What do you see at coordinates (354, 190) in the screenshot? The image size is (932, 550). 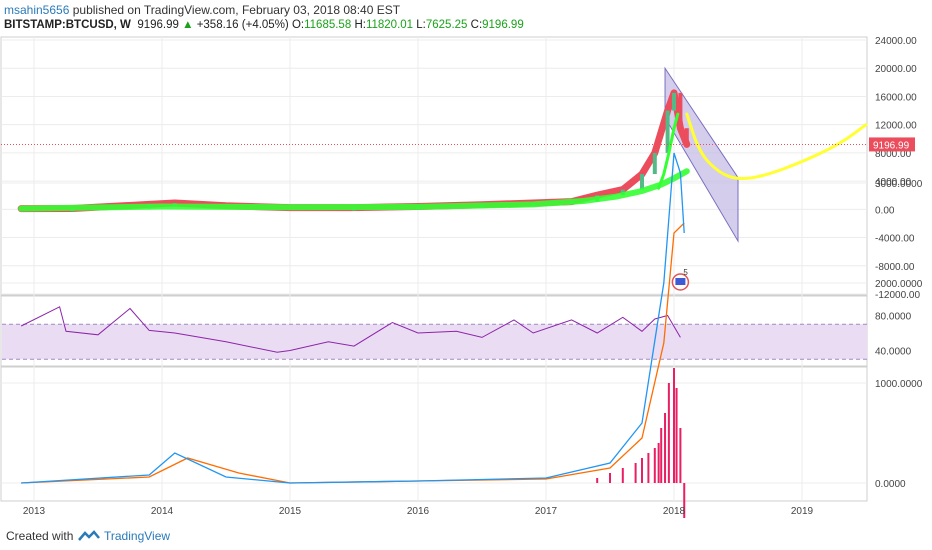 I see `moving-average-line` at bounding box center [354, 190].